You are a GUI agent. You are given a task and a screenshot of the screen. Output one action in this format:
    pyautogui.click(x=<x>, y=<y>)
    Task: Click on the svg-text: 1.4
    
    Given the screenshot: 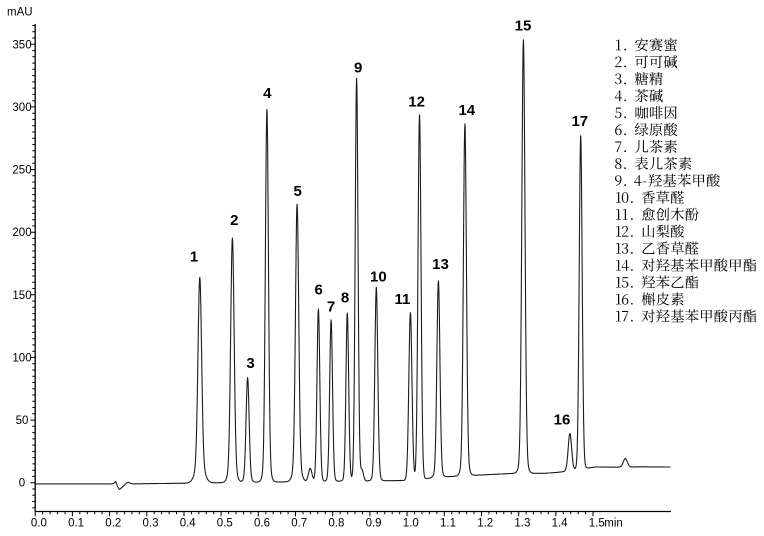 What is the action you would take?
    pyautogui.click(x=560, y=524)
    